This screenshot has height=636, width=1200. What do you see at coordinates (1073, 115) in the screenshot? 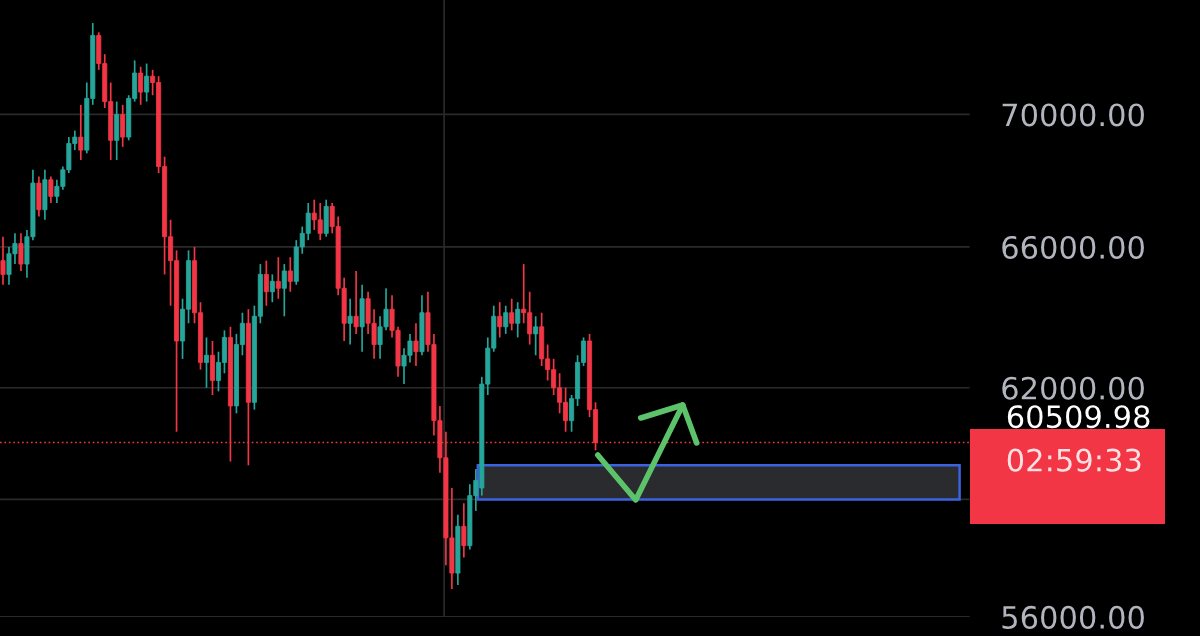
I see `y-tick-label: 70000.00` at bounding box center [1073, 115].